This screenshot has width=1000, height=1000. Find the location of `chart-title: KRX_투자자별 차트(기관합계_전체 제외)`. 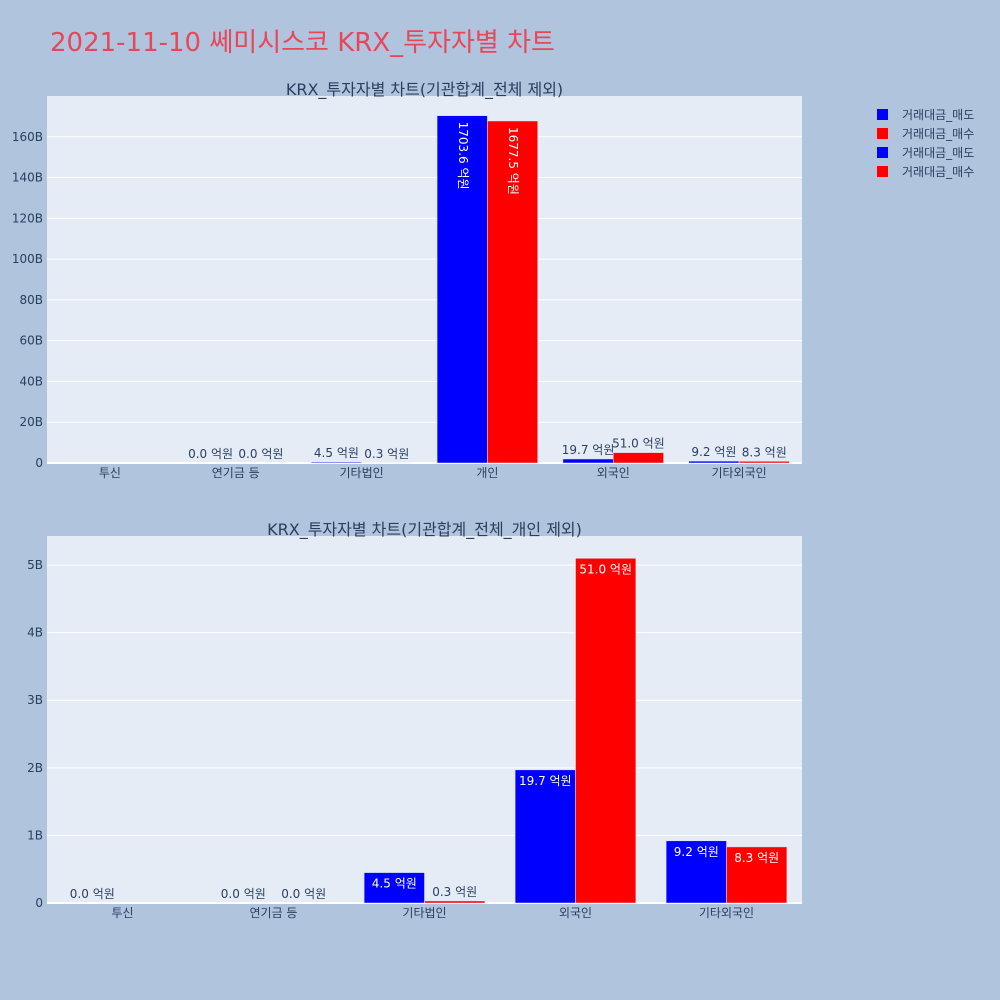

chart-title: KRX_투자자별 차트(기관합계_전체 제외) is located at coordinates (424, 90).